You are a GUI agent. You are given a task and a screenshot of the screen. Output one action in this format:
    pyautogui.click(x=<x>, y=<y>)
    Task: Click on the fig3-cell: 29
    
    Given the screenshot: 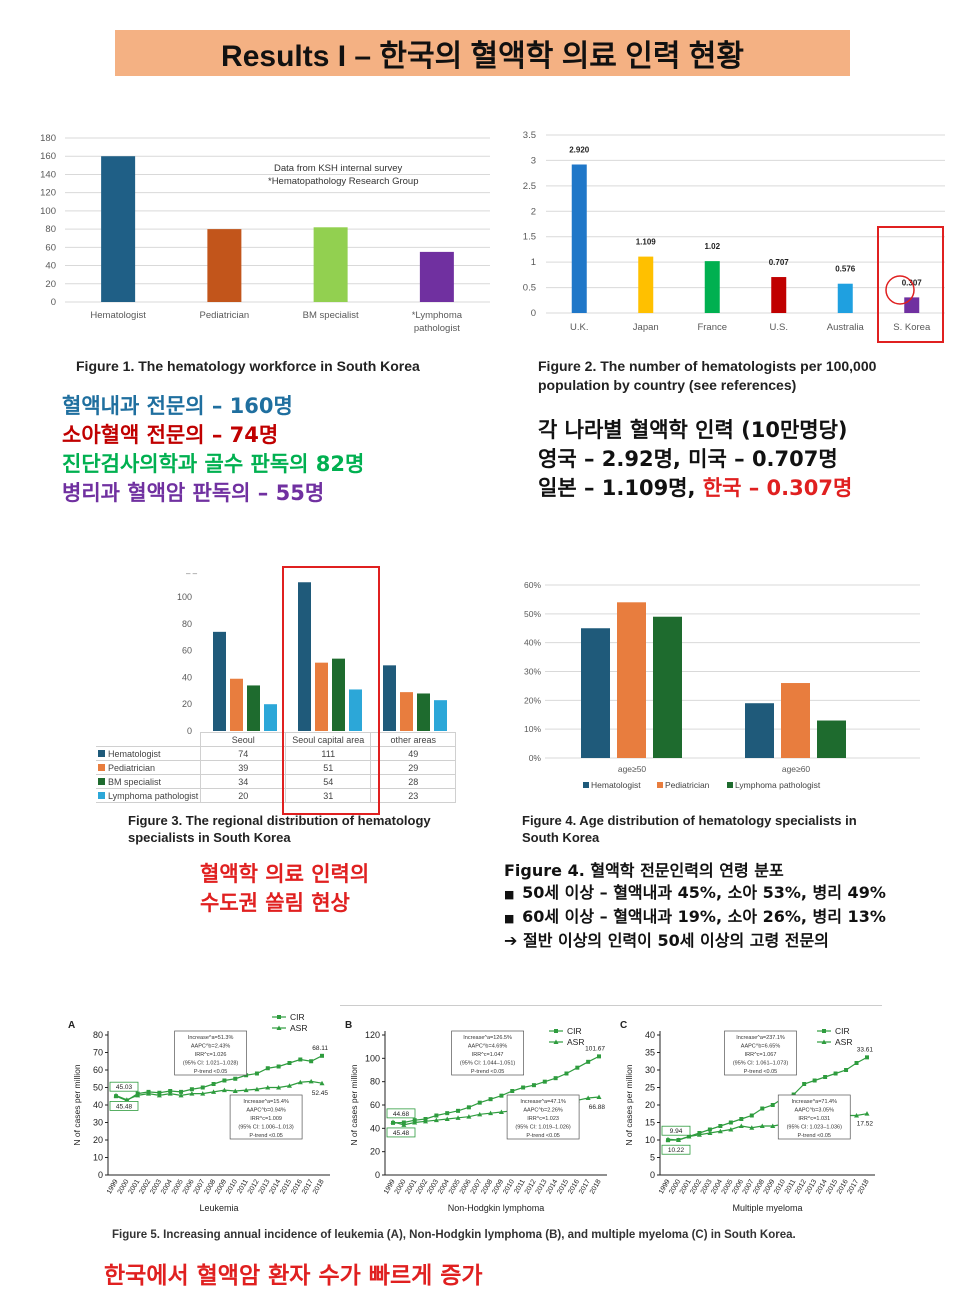 What is the action you would take?
    pyautogui.click(x=413, y=767)
    